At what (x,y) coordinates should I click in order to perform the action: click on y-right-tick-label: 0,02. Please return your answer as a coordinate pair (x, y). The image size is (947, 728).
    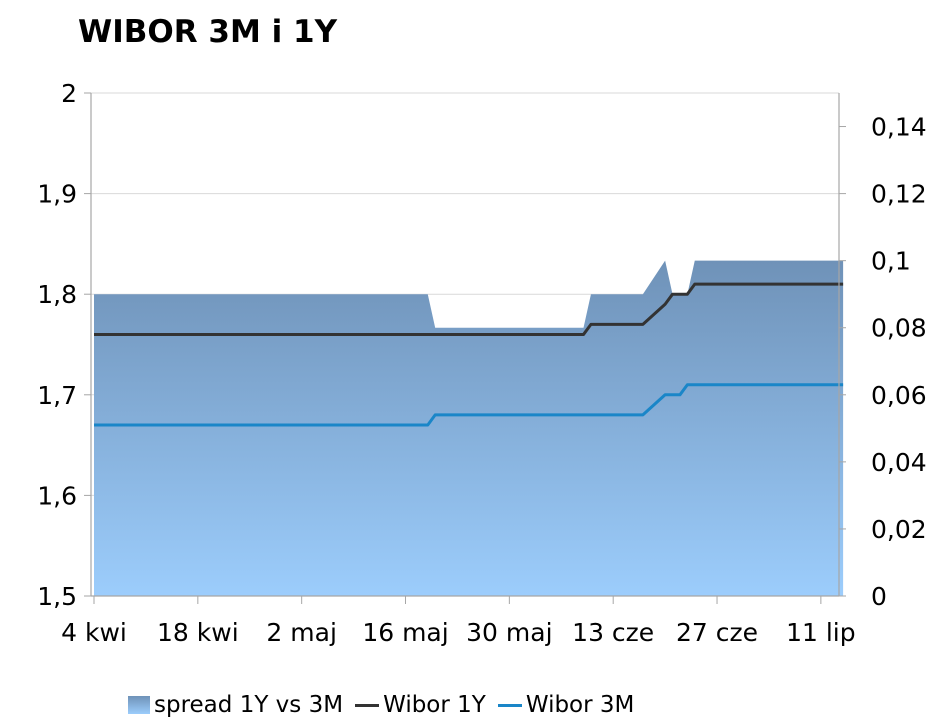
    Looking at the image, I should click on (899, 529).